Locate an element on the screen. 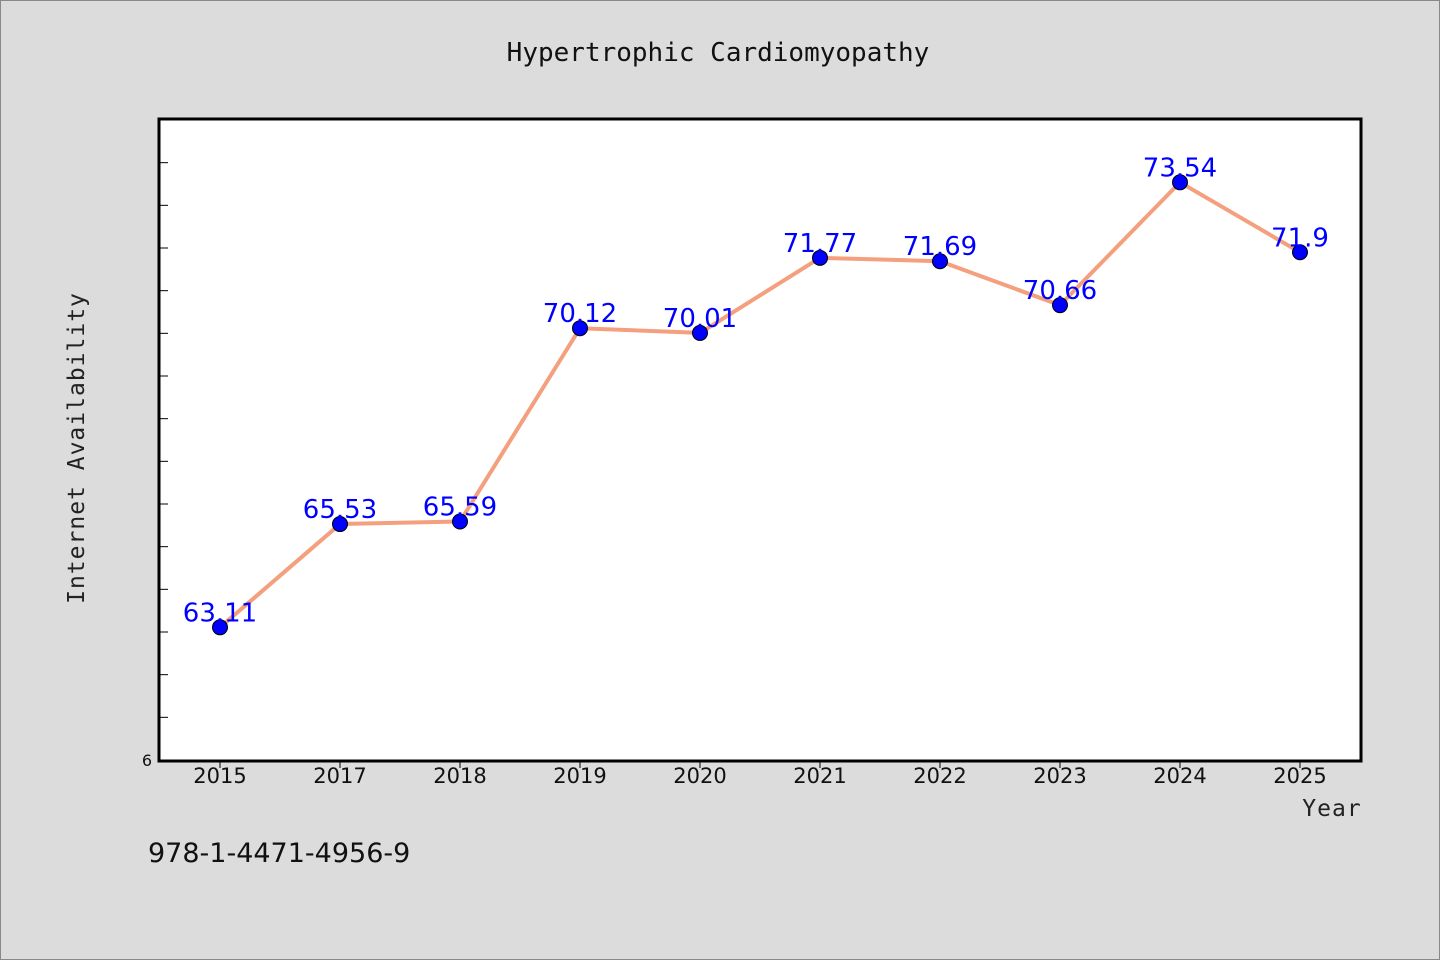  x-axis-label: Year is located at coordinates (1331, 809).